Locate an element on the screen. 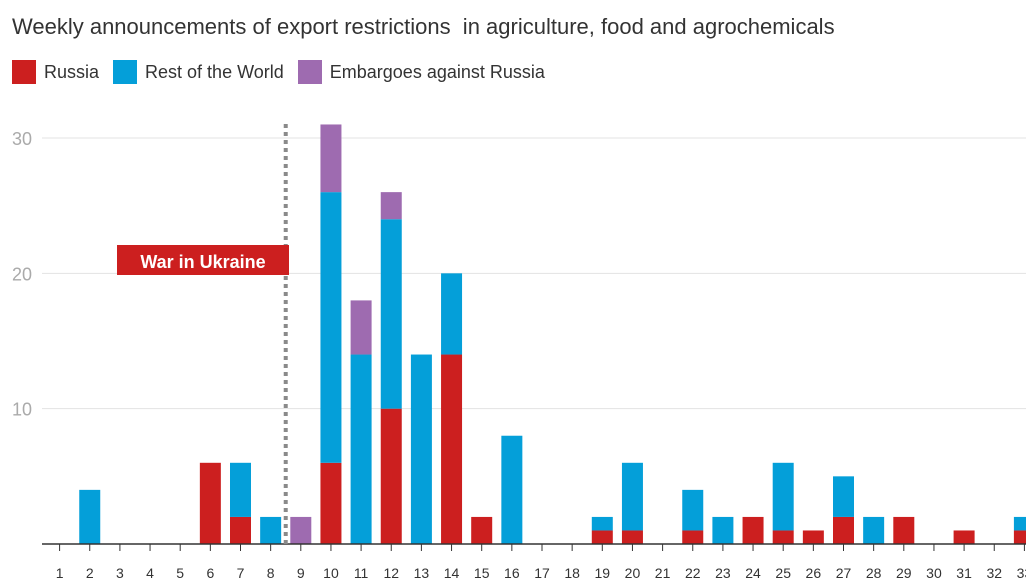  x-tick-label: 27 is located at coordinates (844, 573).